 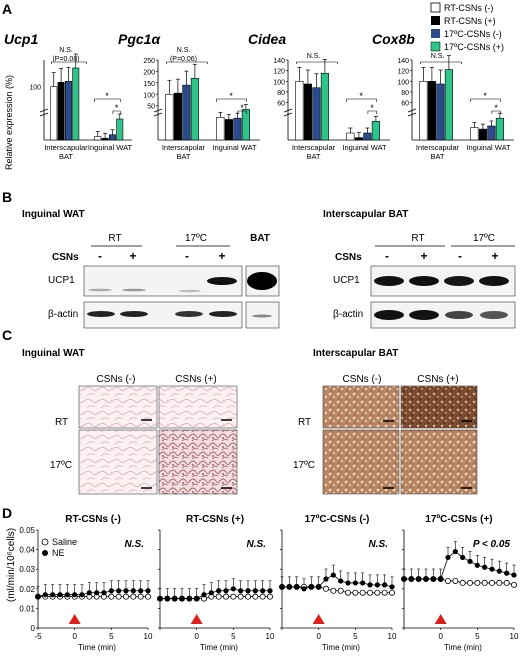 I want to click on c-left-rt: RT, so click(x=61, y=422).